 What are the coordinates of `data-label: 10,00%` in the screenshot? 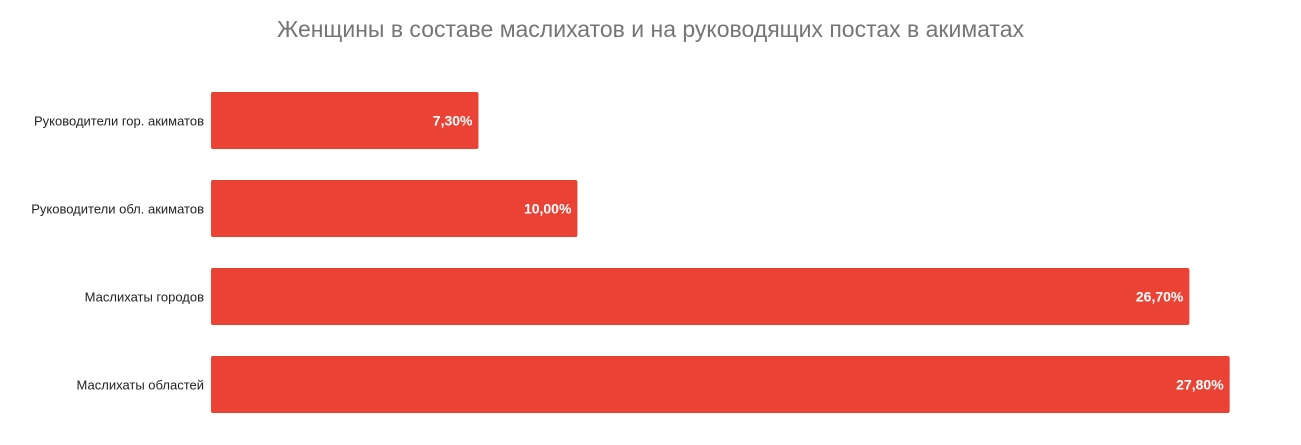 It's located at (548, 209).